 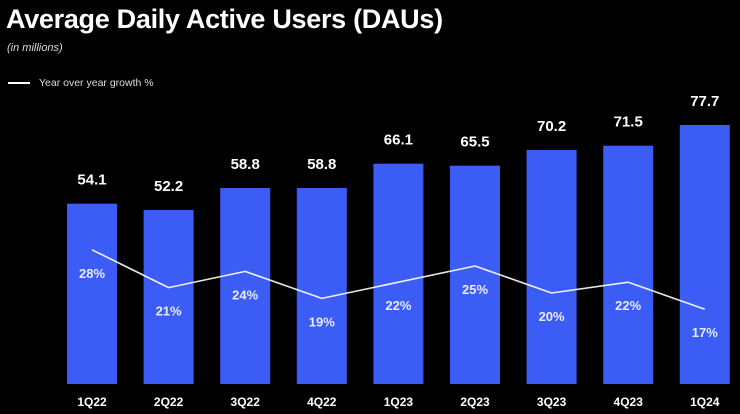 What do you see at coordinates (169, 402) in the screenshot?
I see `category-label: 2Q22` at bounding box center [169, 402].